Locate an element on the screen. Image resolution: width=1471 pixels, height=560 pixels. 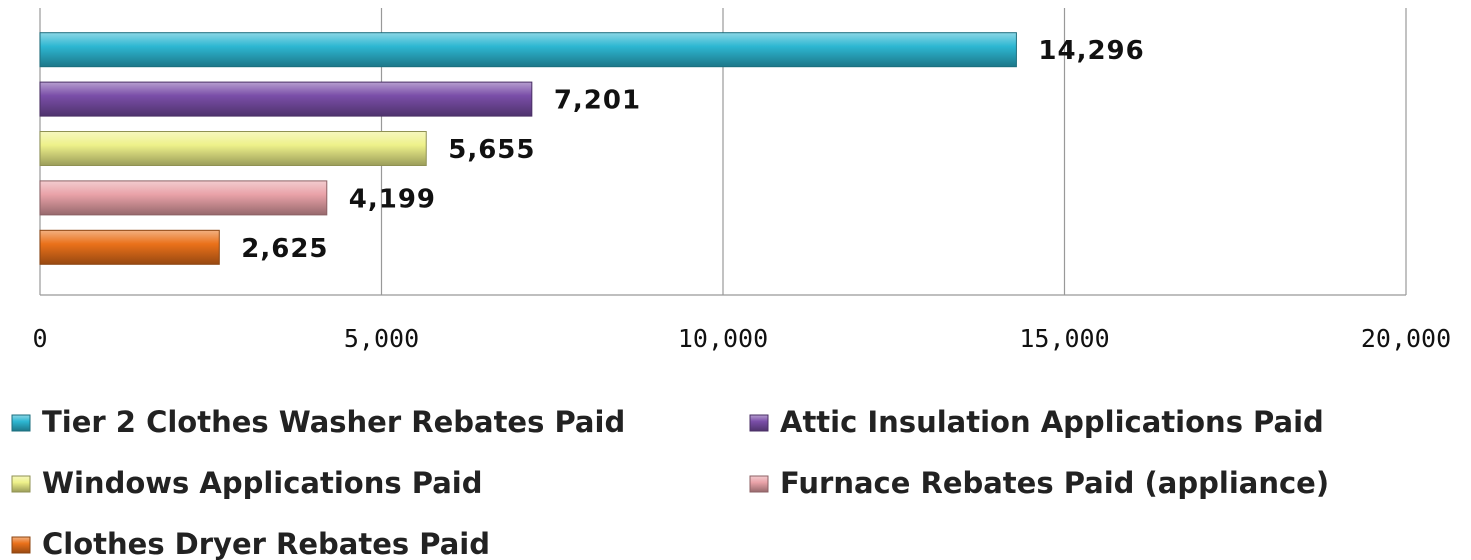
data-label: 2,625 is located at coordinates (284, 249).